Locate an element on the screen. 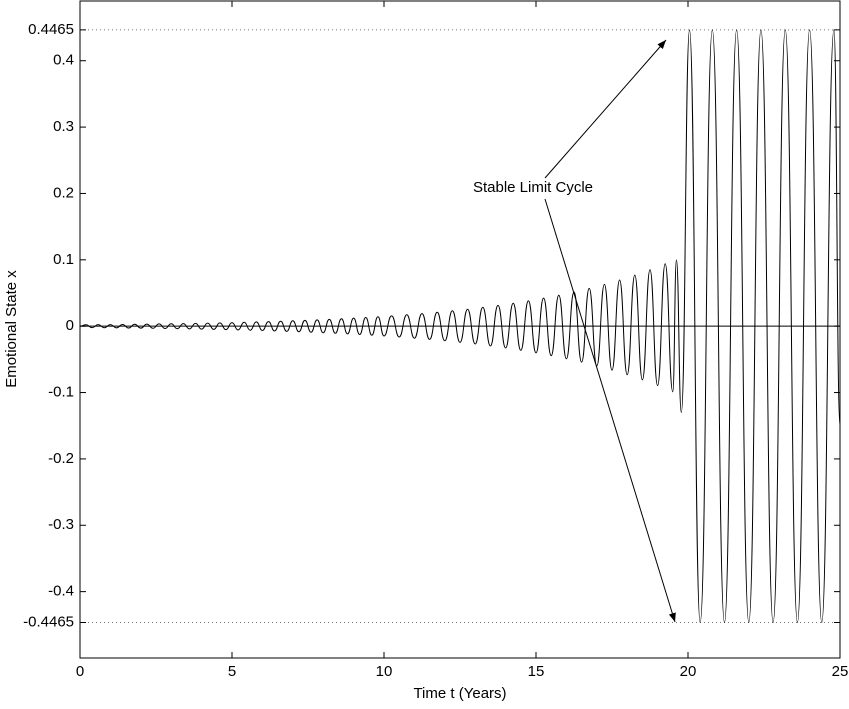  x-tick-label: 10 is located at coordinates (384, 671).